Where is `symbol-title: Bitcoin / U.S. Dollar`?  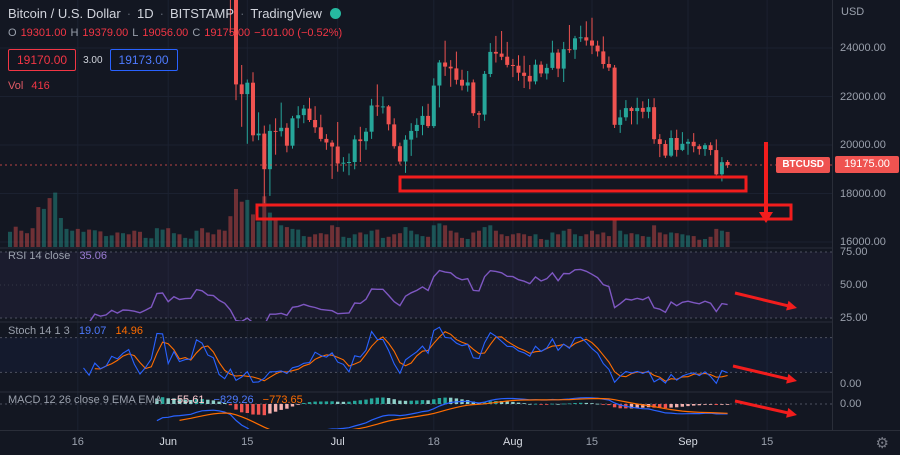
symbol-title: Bitcoin / U.S. Dollar is located at coordinates (64, 13).